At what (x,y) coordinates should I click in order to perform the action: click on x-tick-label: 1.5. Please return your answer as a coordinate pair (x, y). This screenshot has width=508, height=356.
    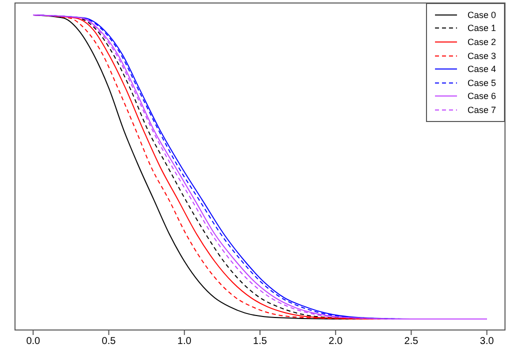
    Looking at the image, I should click on (260, 342).